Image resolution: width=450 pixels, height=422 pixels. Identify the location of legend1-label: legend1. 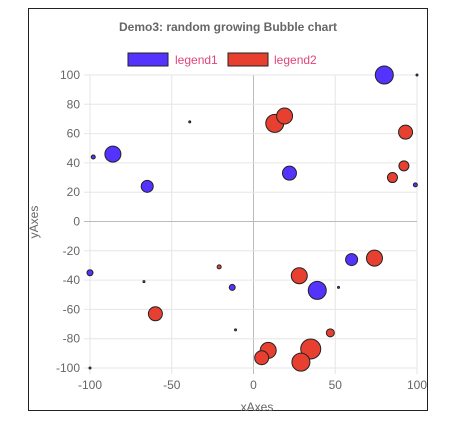
(196, 60).